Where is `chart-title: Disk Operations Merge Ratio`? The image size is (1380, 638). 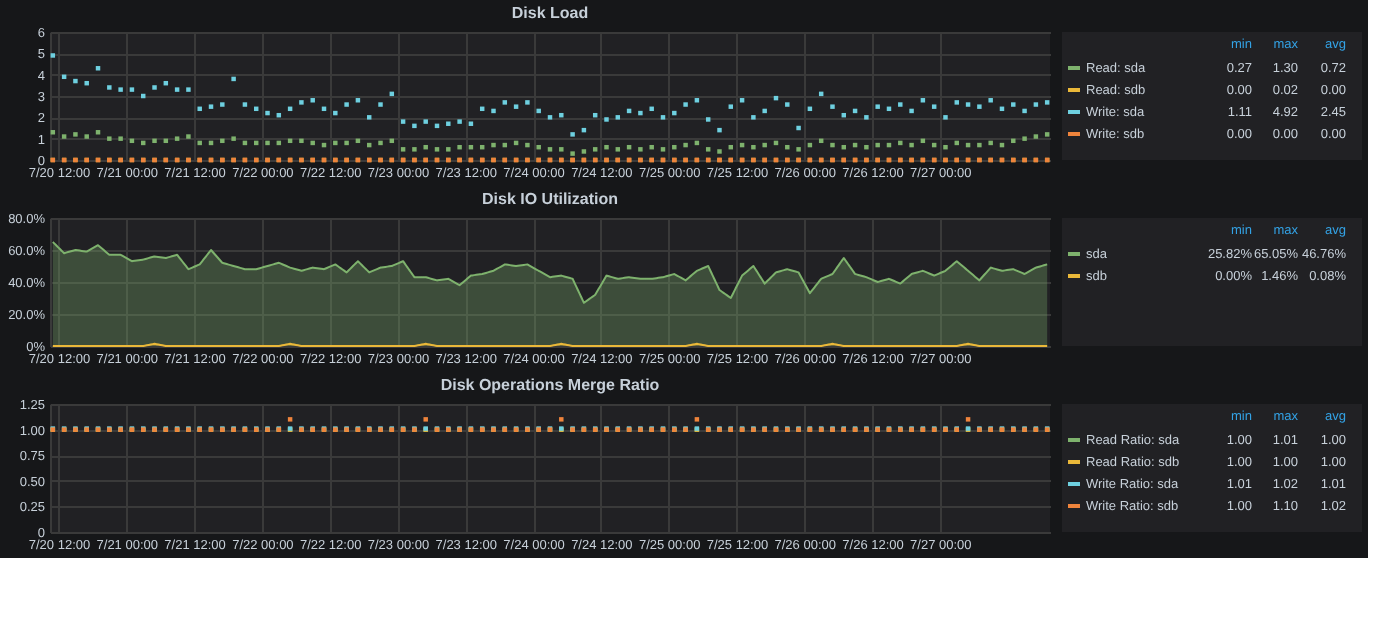 chart-title: Disk Operations Merge Ratio is located at coordinates (550, 385).